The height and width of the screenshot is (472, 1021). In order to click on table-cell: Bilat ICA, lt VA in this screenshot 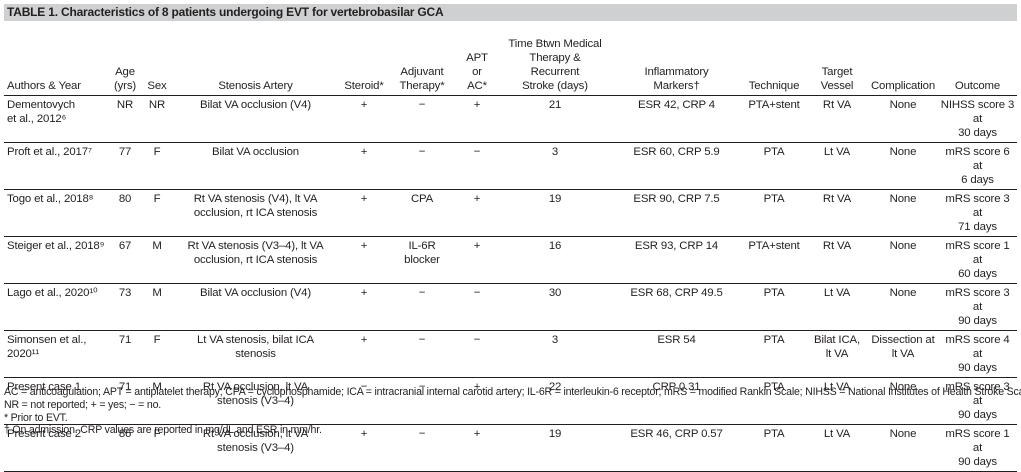, I will do `click(837, 354)`.